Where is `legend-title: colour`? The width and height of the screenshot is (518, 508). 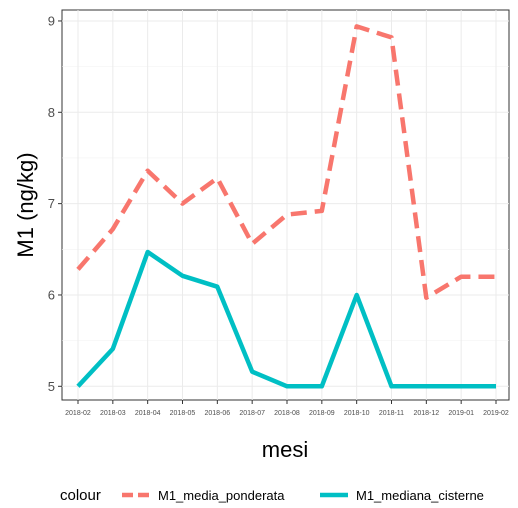 legend-title: colour is located at coordinates (80, 495).